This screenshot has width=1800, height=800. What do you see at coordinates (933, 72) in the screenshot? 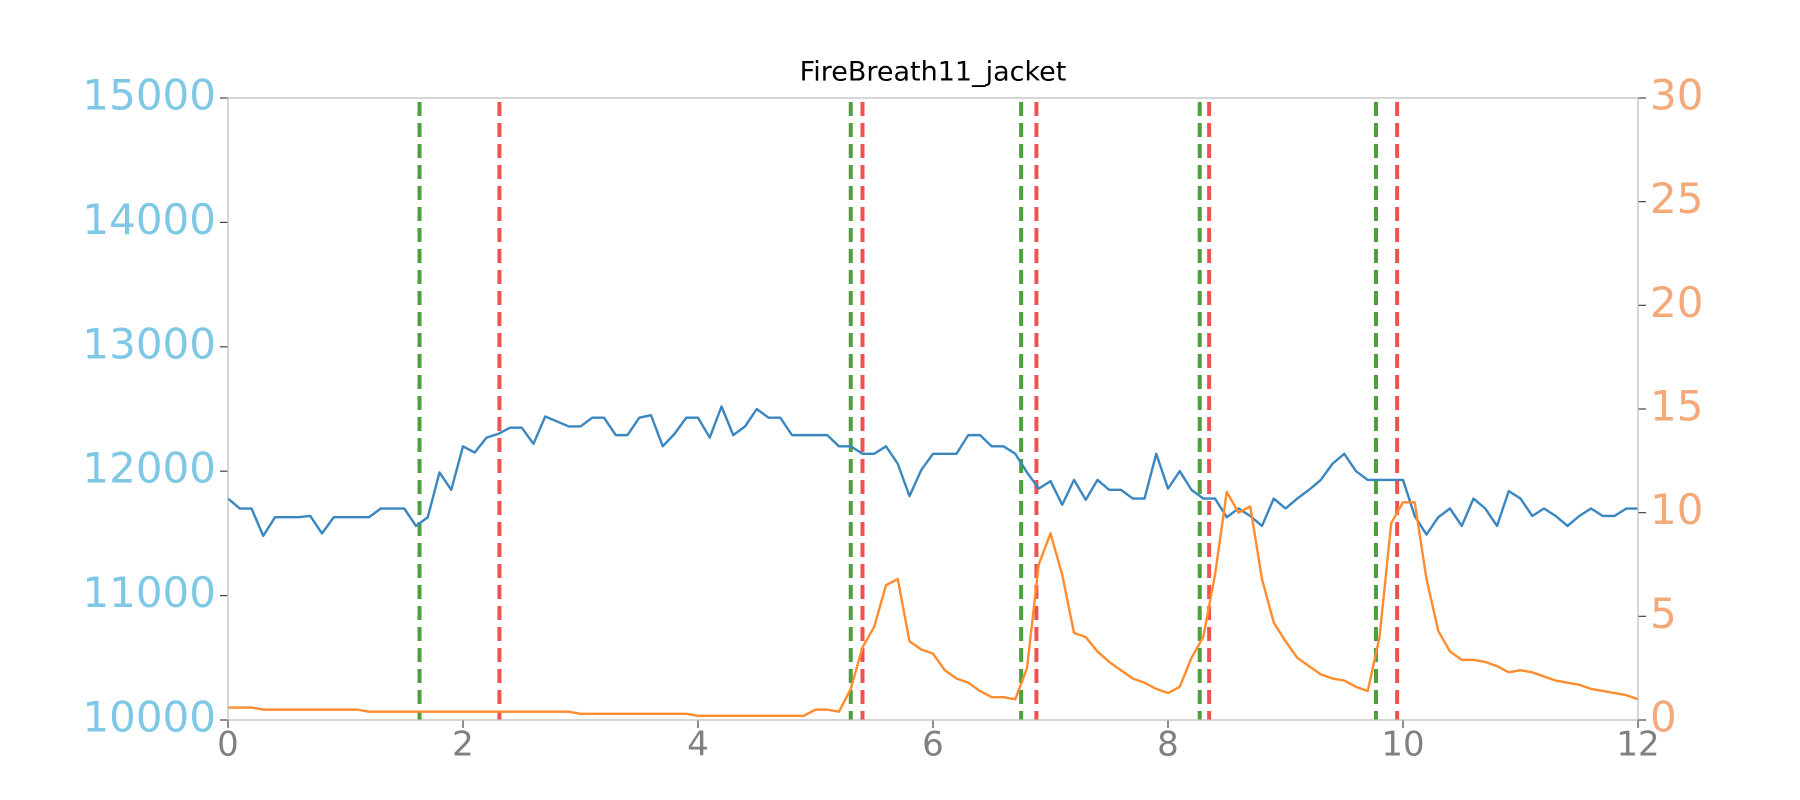
I see `chart-title: FireBreath11_jacket` at bounding box center [933, 72].